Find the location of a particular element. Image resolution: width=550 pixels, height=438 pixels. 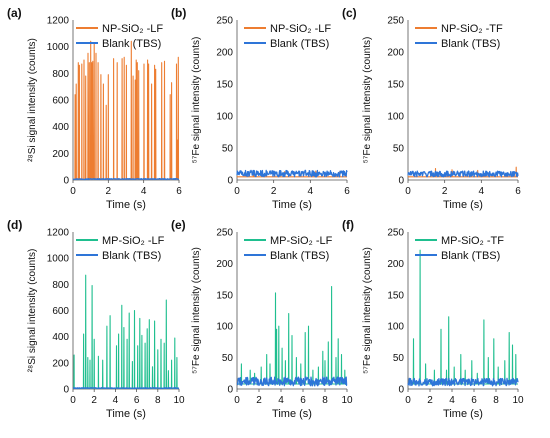

panel-label: (d) is located at coordinates (14, 225).